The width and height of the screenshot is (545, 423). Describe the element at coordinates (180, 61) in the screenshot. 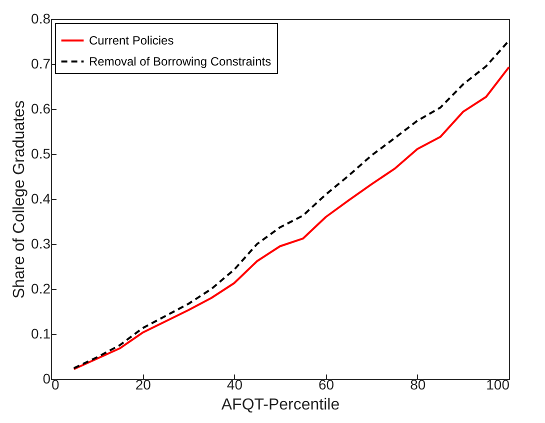

I see `legend-label: Removal of Borrowing Constraints` at that location.